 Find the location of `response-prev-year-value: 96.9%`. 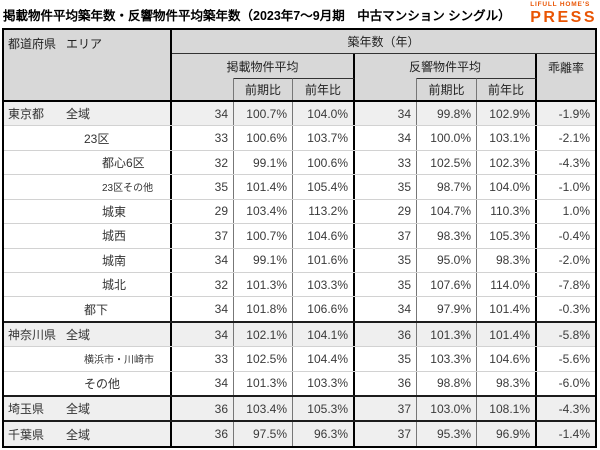

response-prev-year-value: 96.9% is located at coordinates (507, 434).